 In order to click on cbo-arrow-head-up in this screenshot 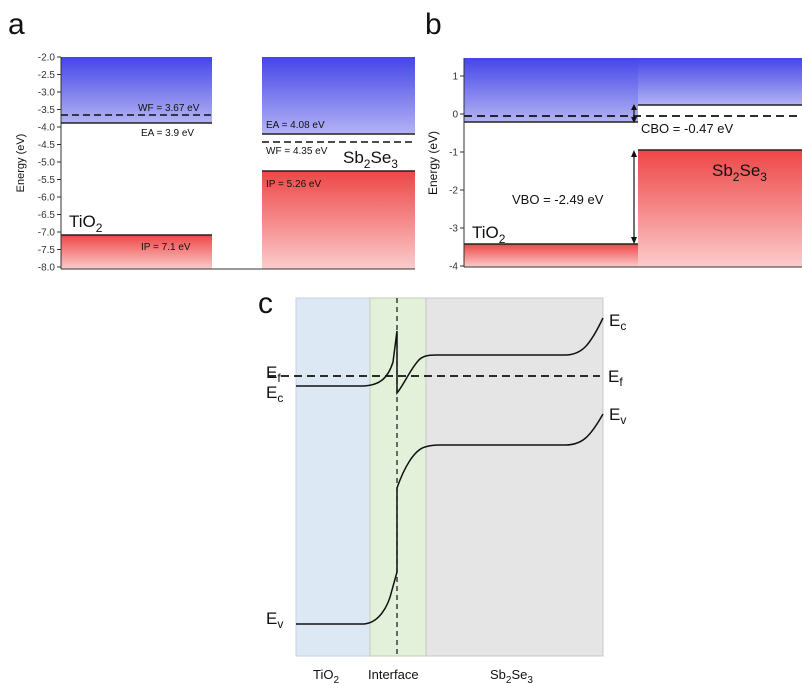, I will do `click(634, 107)`.